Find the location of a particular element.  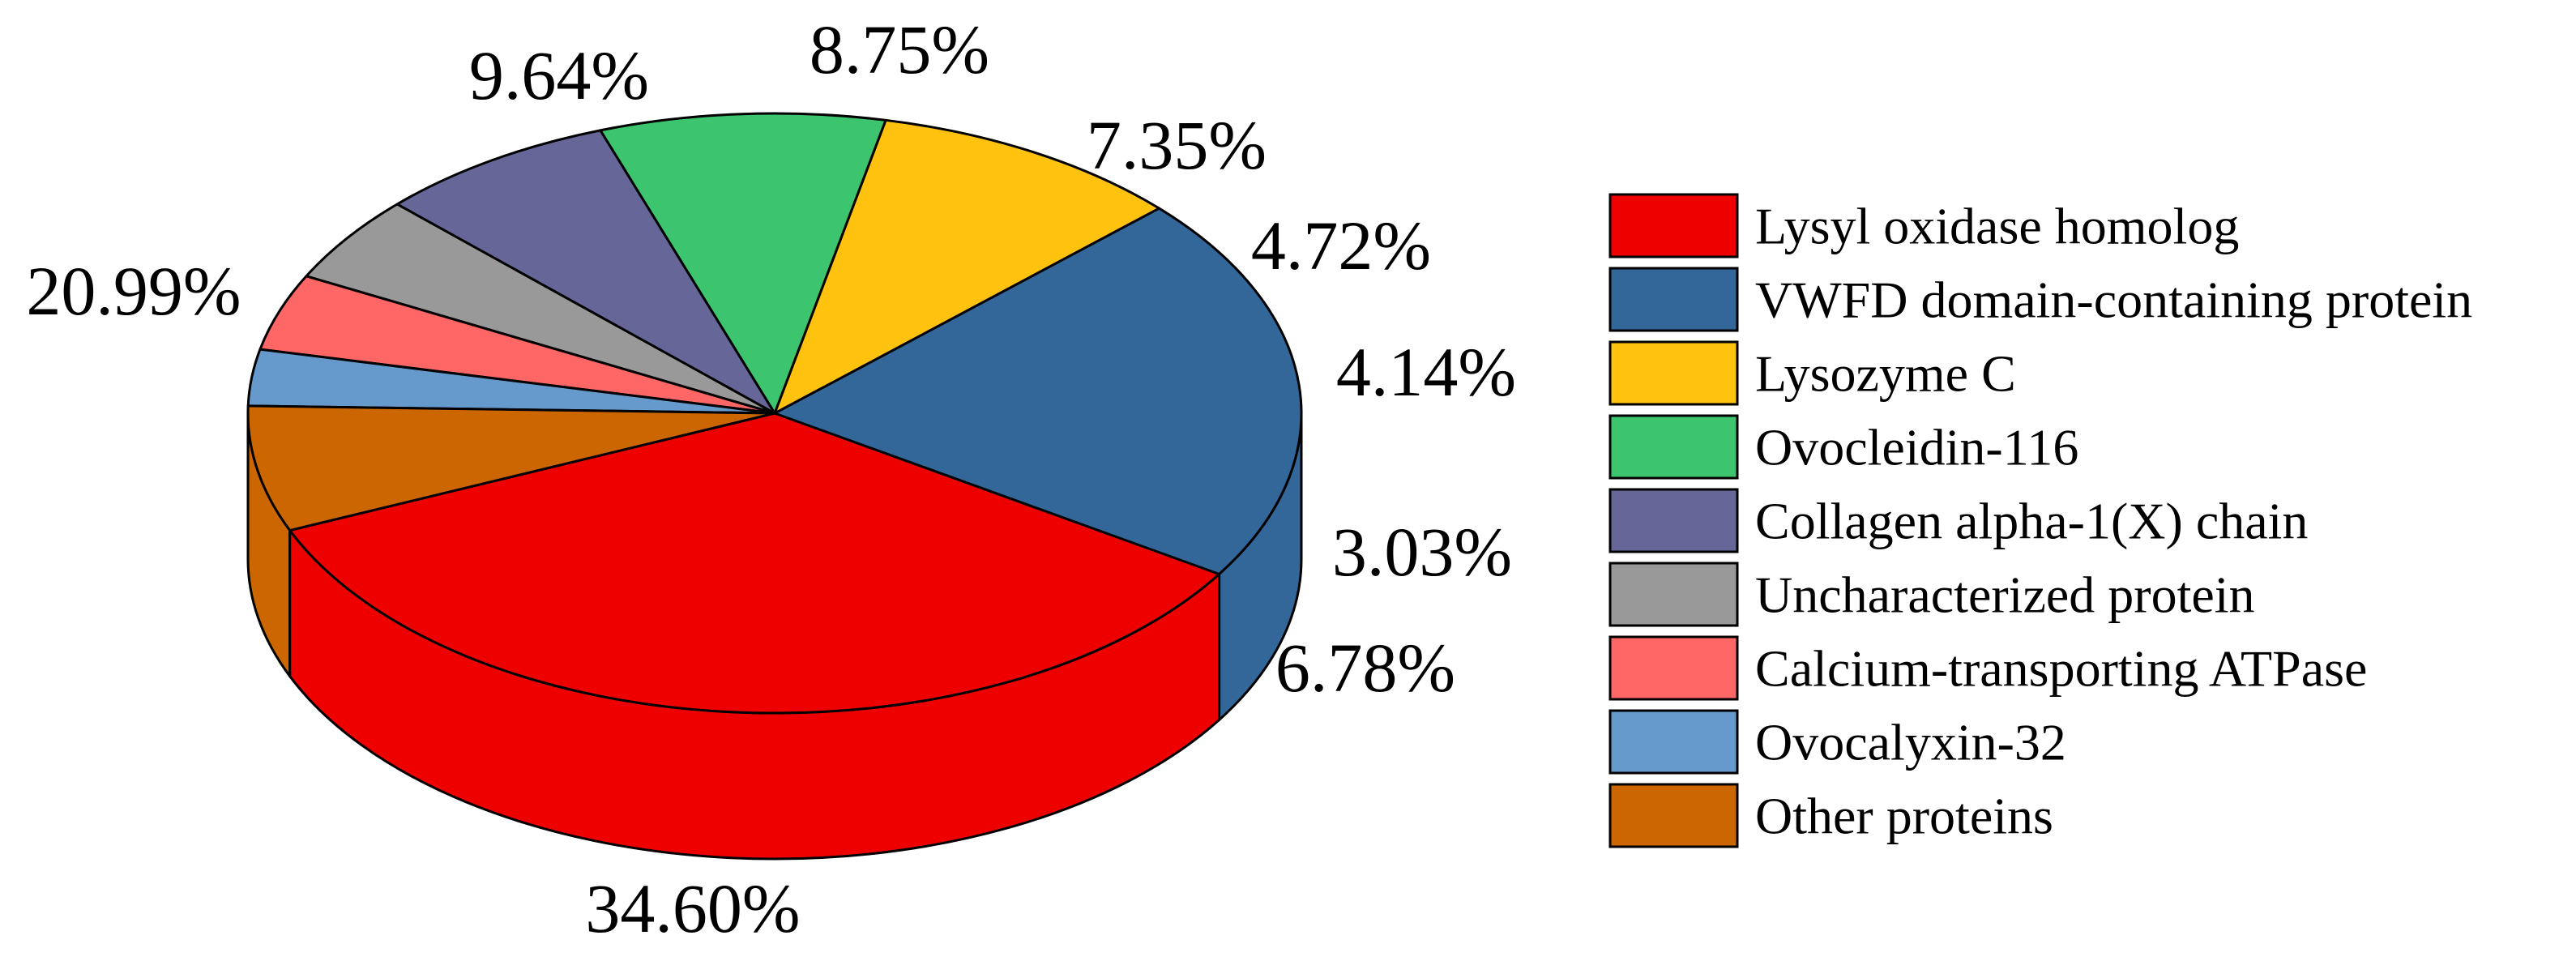

legend-label: Collagen alpha-1(X) chain is located at coordinates (2031, 521).